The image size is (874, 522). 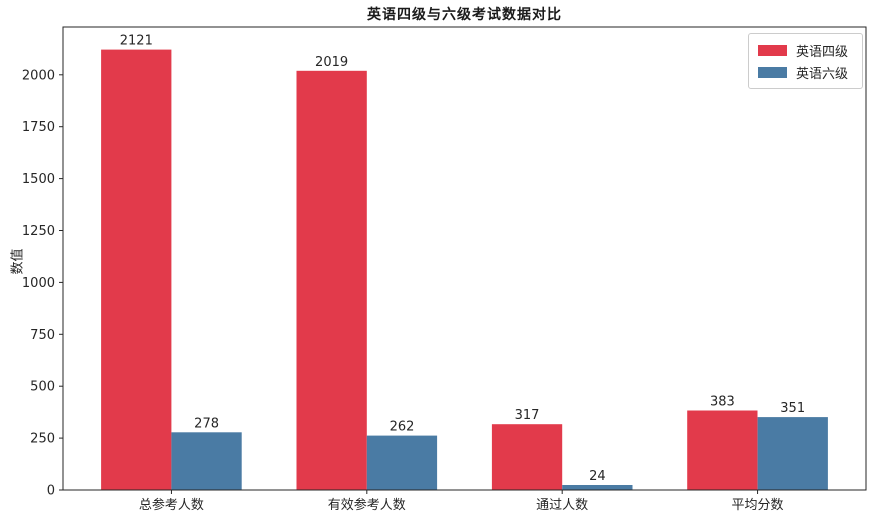 I want to click on bar-value-label: 24, so click(x=597, y=476).